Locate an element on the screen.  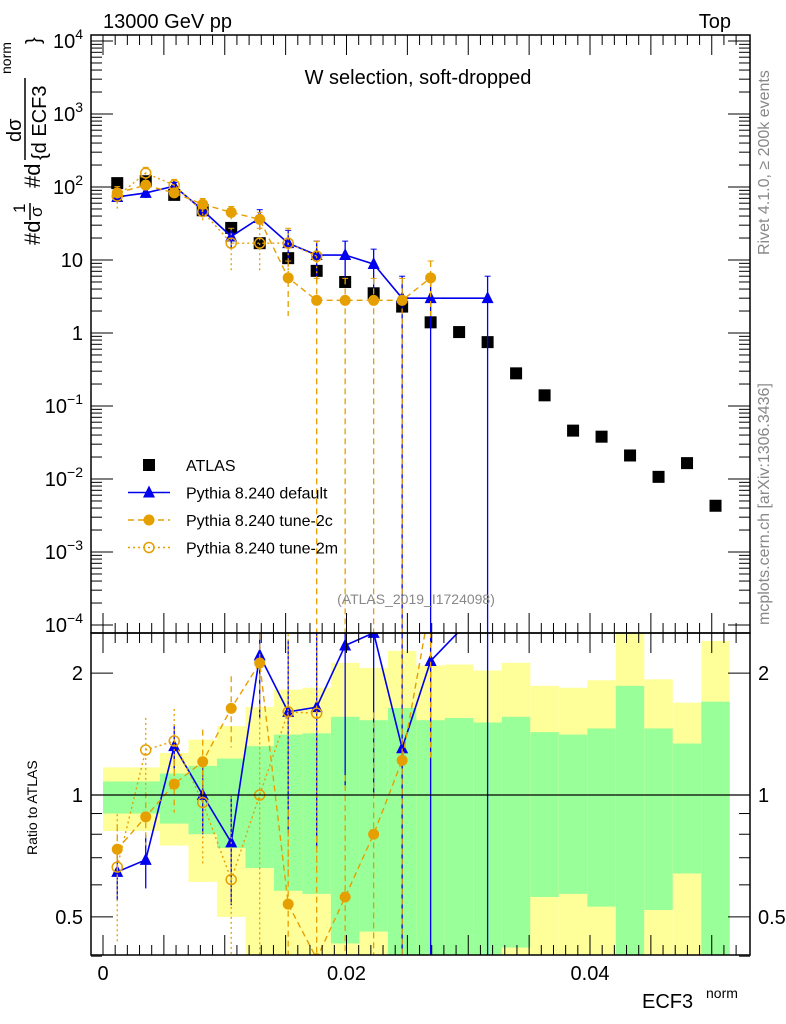
ylabel-part: norm is located at coordinates (7, 58).